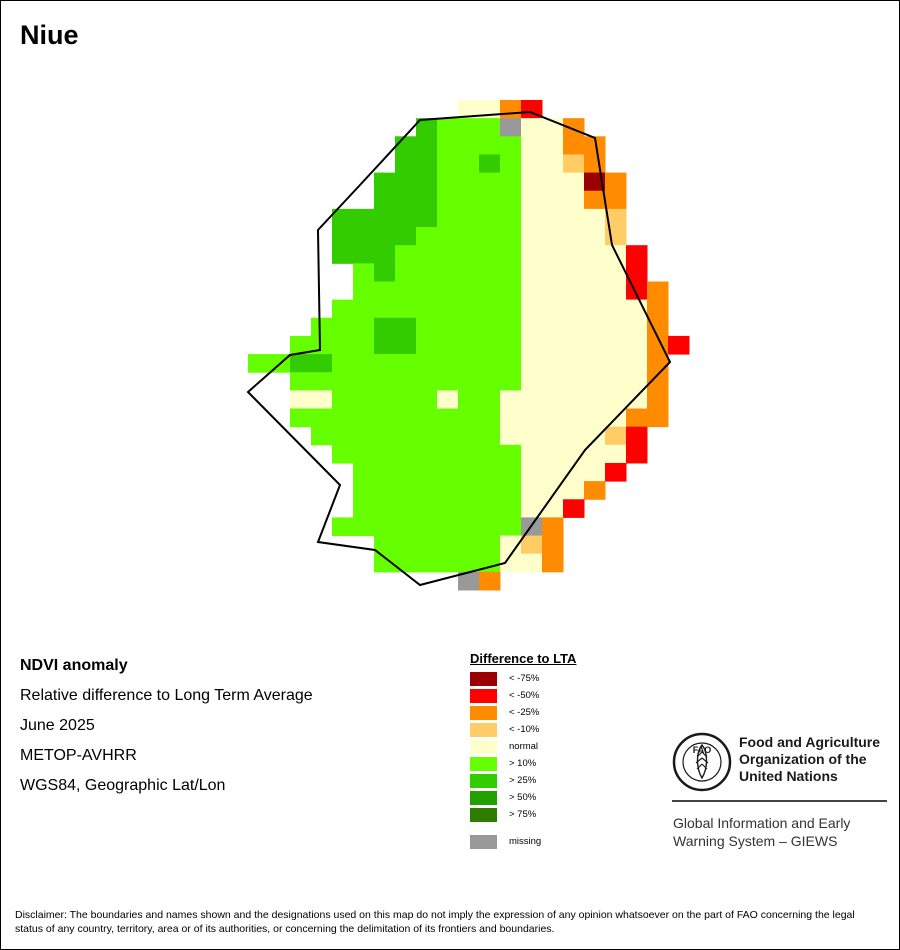 The width and height of the screenshot is (900, 950). What do you see at coordinates (524, 746) in the screenshot?
I see `legend-label: normal` at bounding box center [524, 746].